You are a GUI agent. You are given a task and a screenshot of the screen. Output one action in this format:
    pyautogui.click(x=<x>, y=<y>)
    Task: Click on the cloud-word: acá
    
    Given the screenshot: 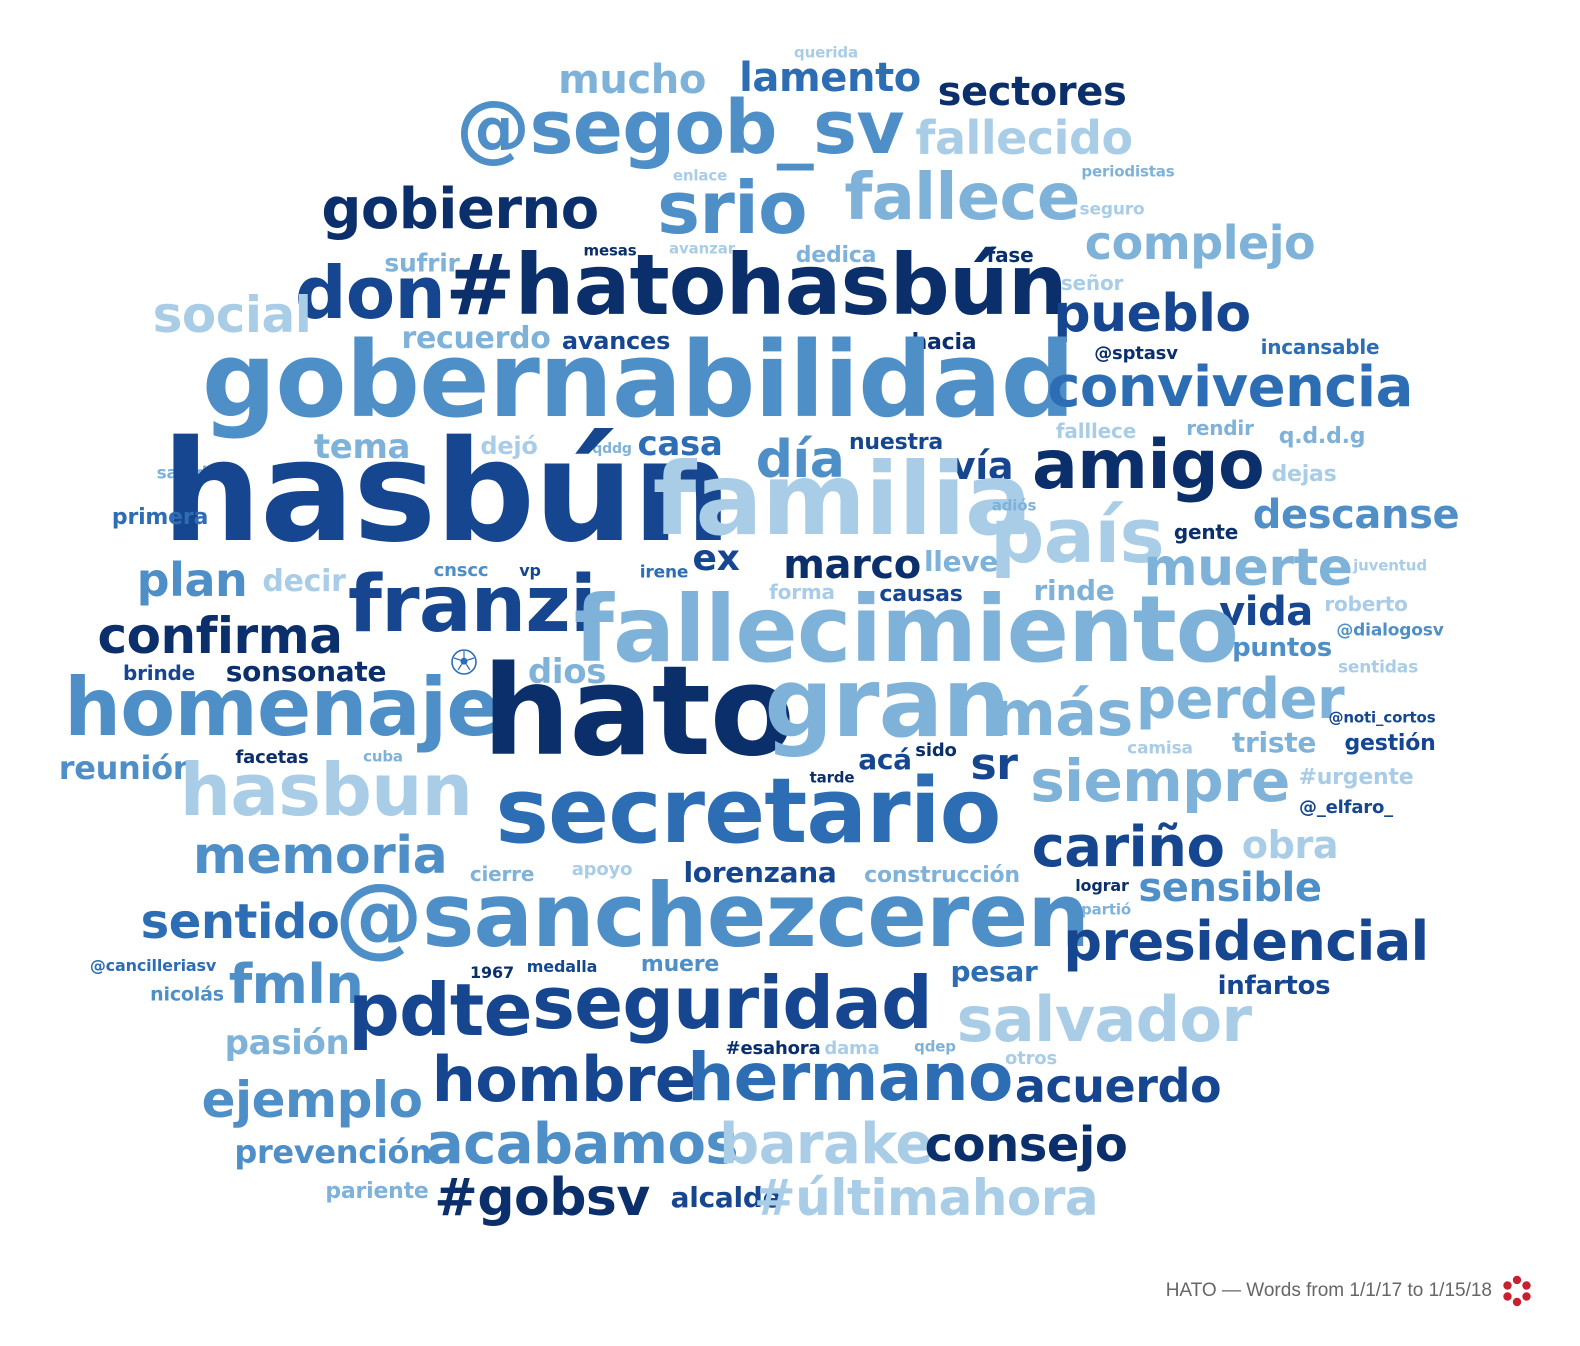 What is the action you would take?
    pyautogui.click(x=885, y=759)
    